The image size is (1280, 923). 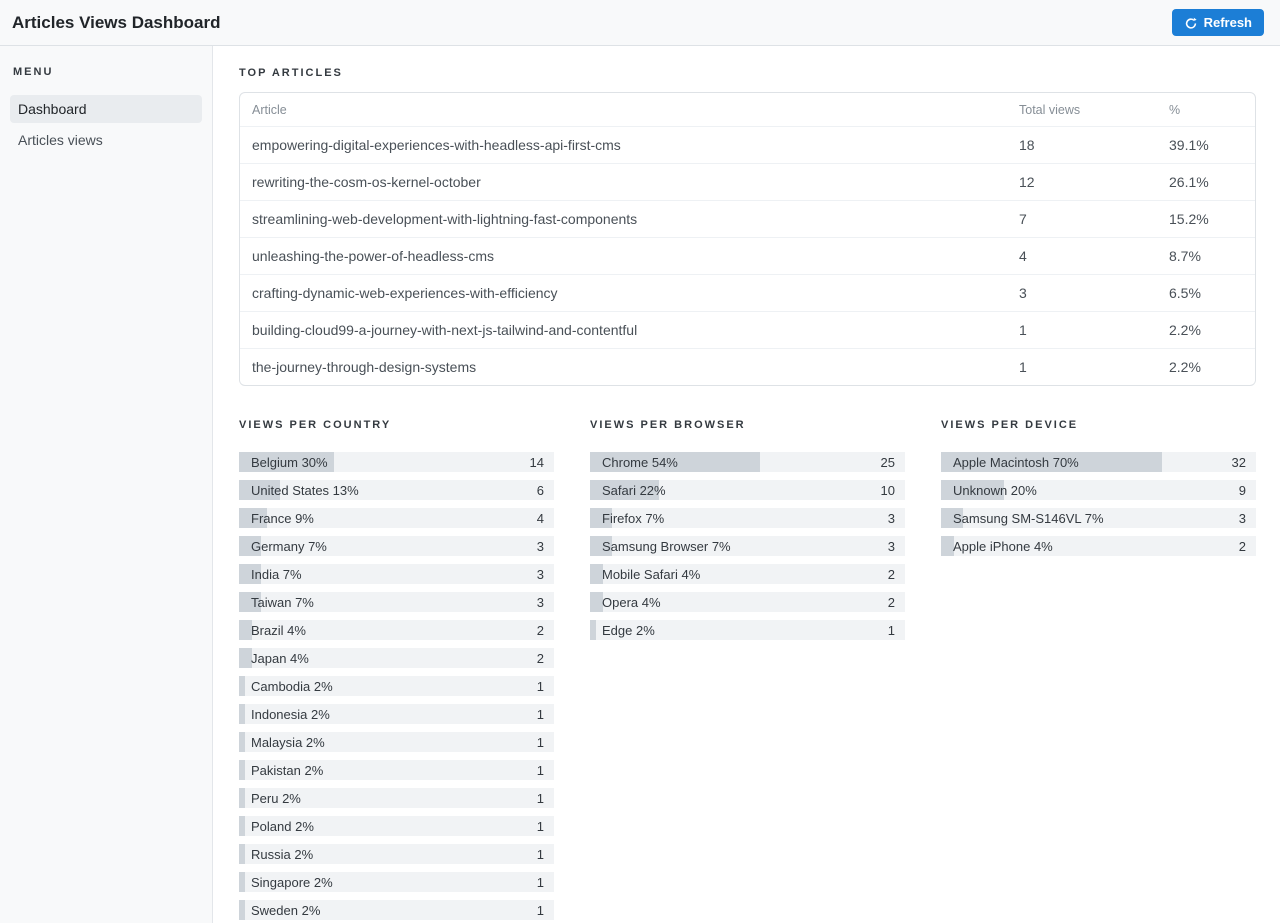 What do you see at coordinates (315, 425) in the screenshot?
I see `section-title-views-per-country: VIEWS PER COUNTRY` at bounding box center [315, 425].